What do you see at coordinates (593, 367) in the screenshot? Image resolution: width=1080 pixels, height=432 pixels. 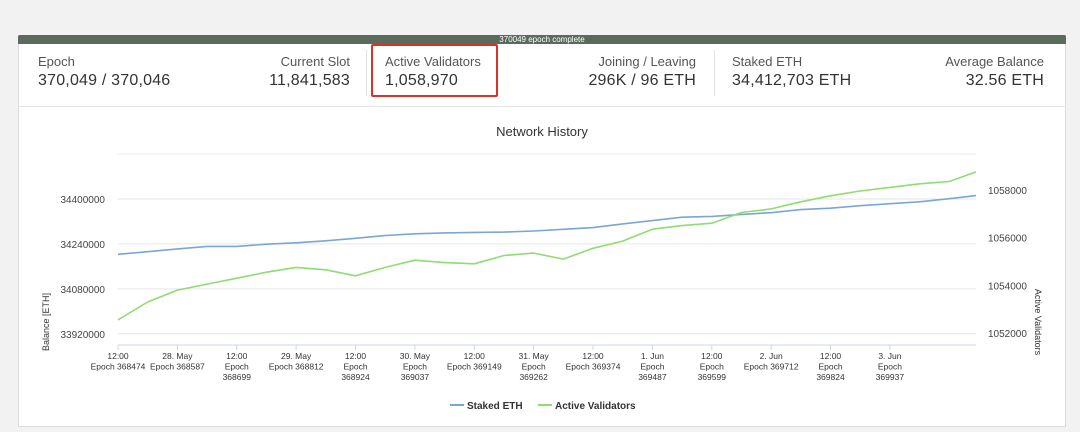 I see `x-tick-label-line: Epoch 369374` at bounding box center [593, 367].